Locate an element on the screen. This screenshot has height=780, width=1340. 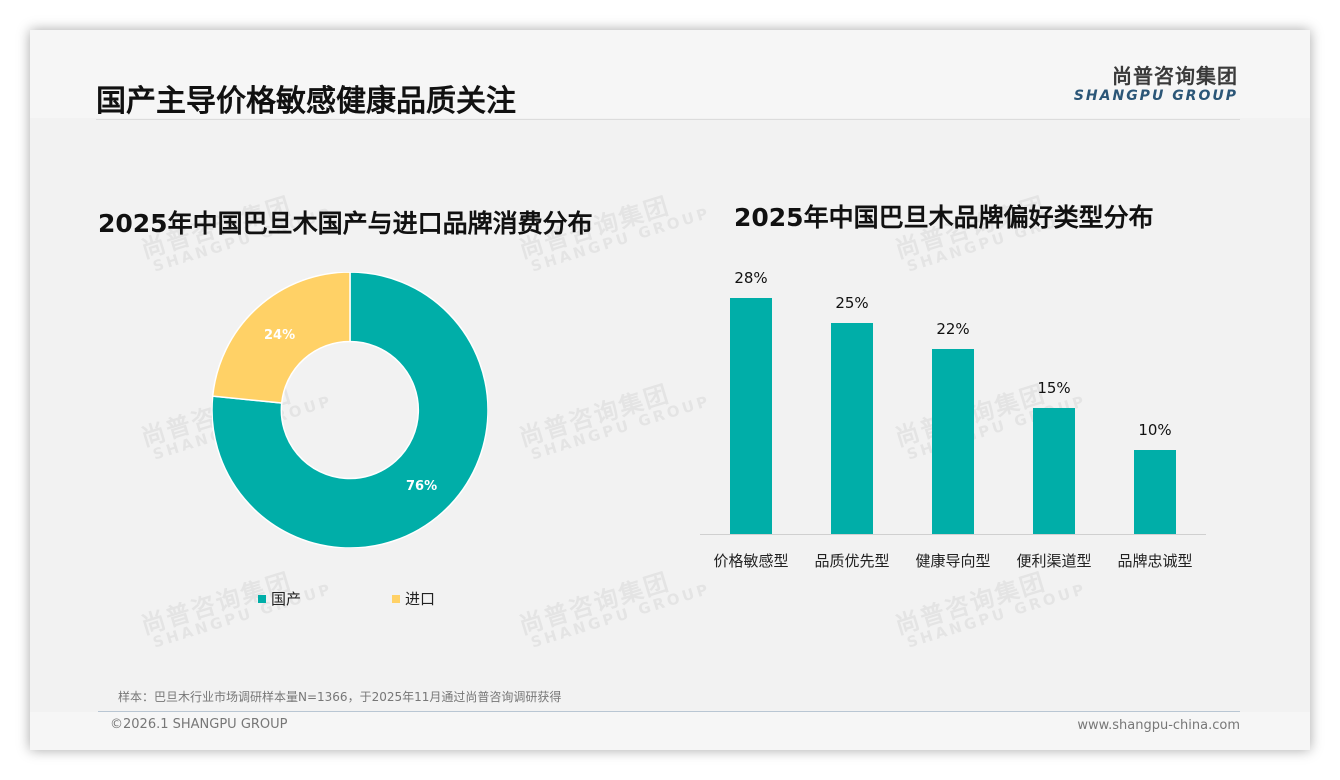
legend-swatch-teal is located at coordinates (262, 598).